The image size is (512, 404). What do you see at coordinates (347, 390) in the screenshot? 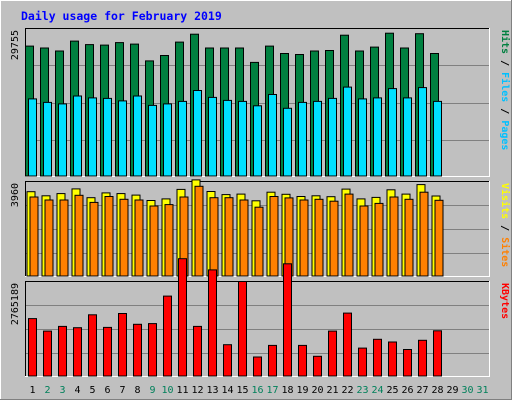
I see `x-tick-day-22: 22` at bounding box center [347, 390].